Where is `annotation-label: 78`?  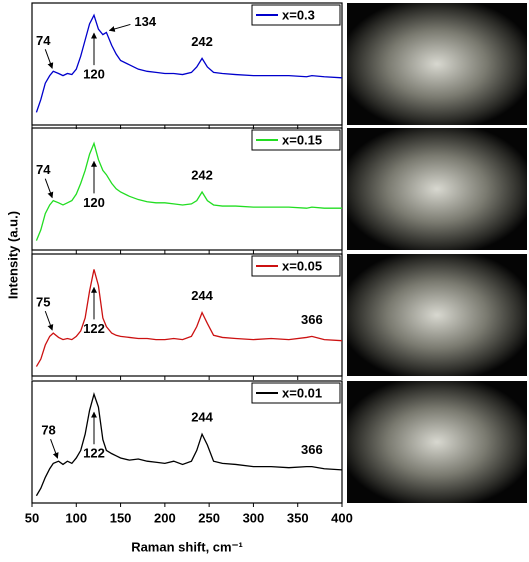
annotation-label: 78 is located at coordinates (48, 430).